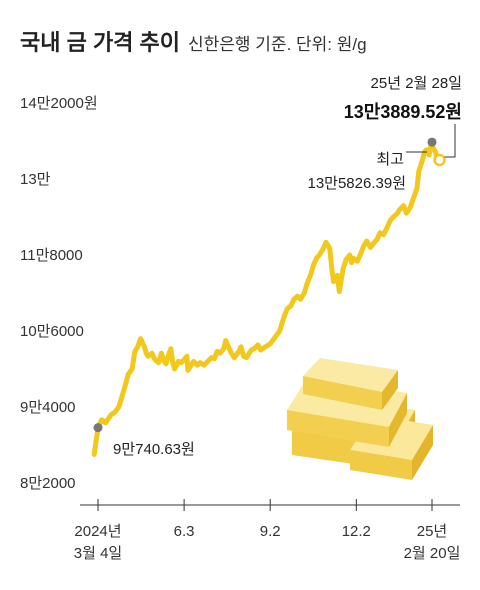 The width and height of the screenshot is (480, 590). Describe the element at coordinates (154, 449) in the screenshot. I see `start-value-label: 9만740.63원` at that location.